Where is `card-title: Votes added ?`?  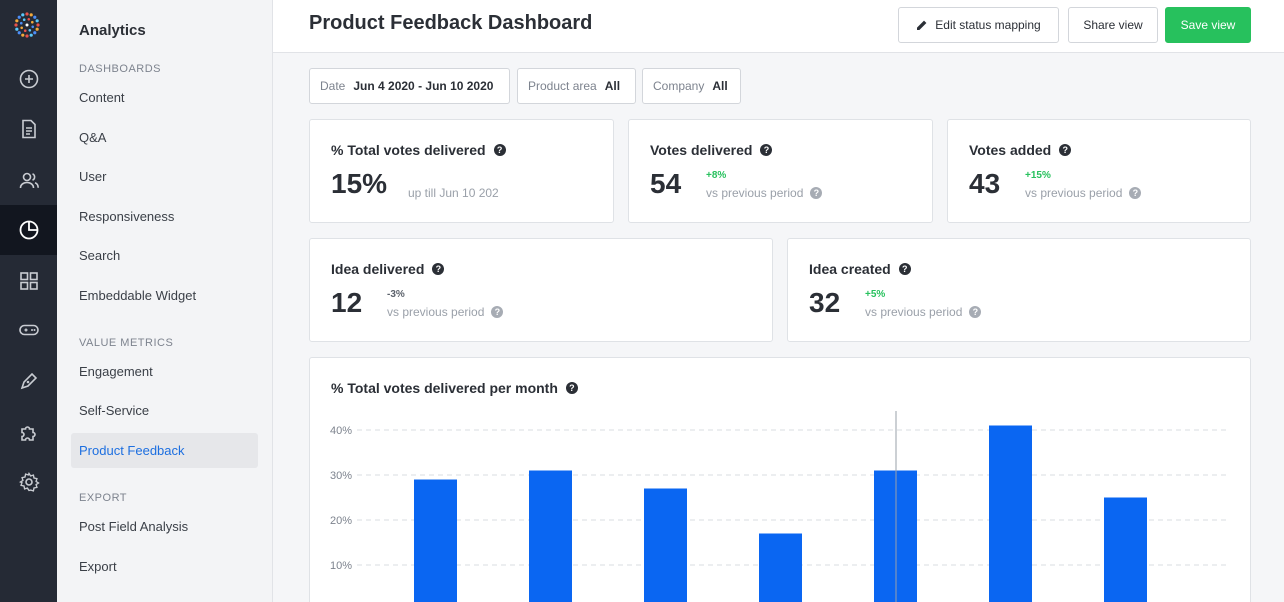
card-title: Votes added ? is located at coordinates (1020, 150).